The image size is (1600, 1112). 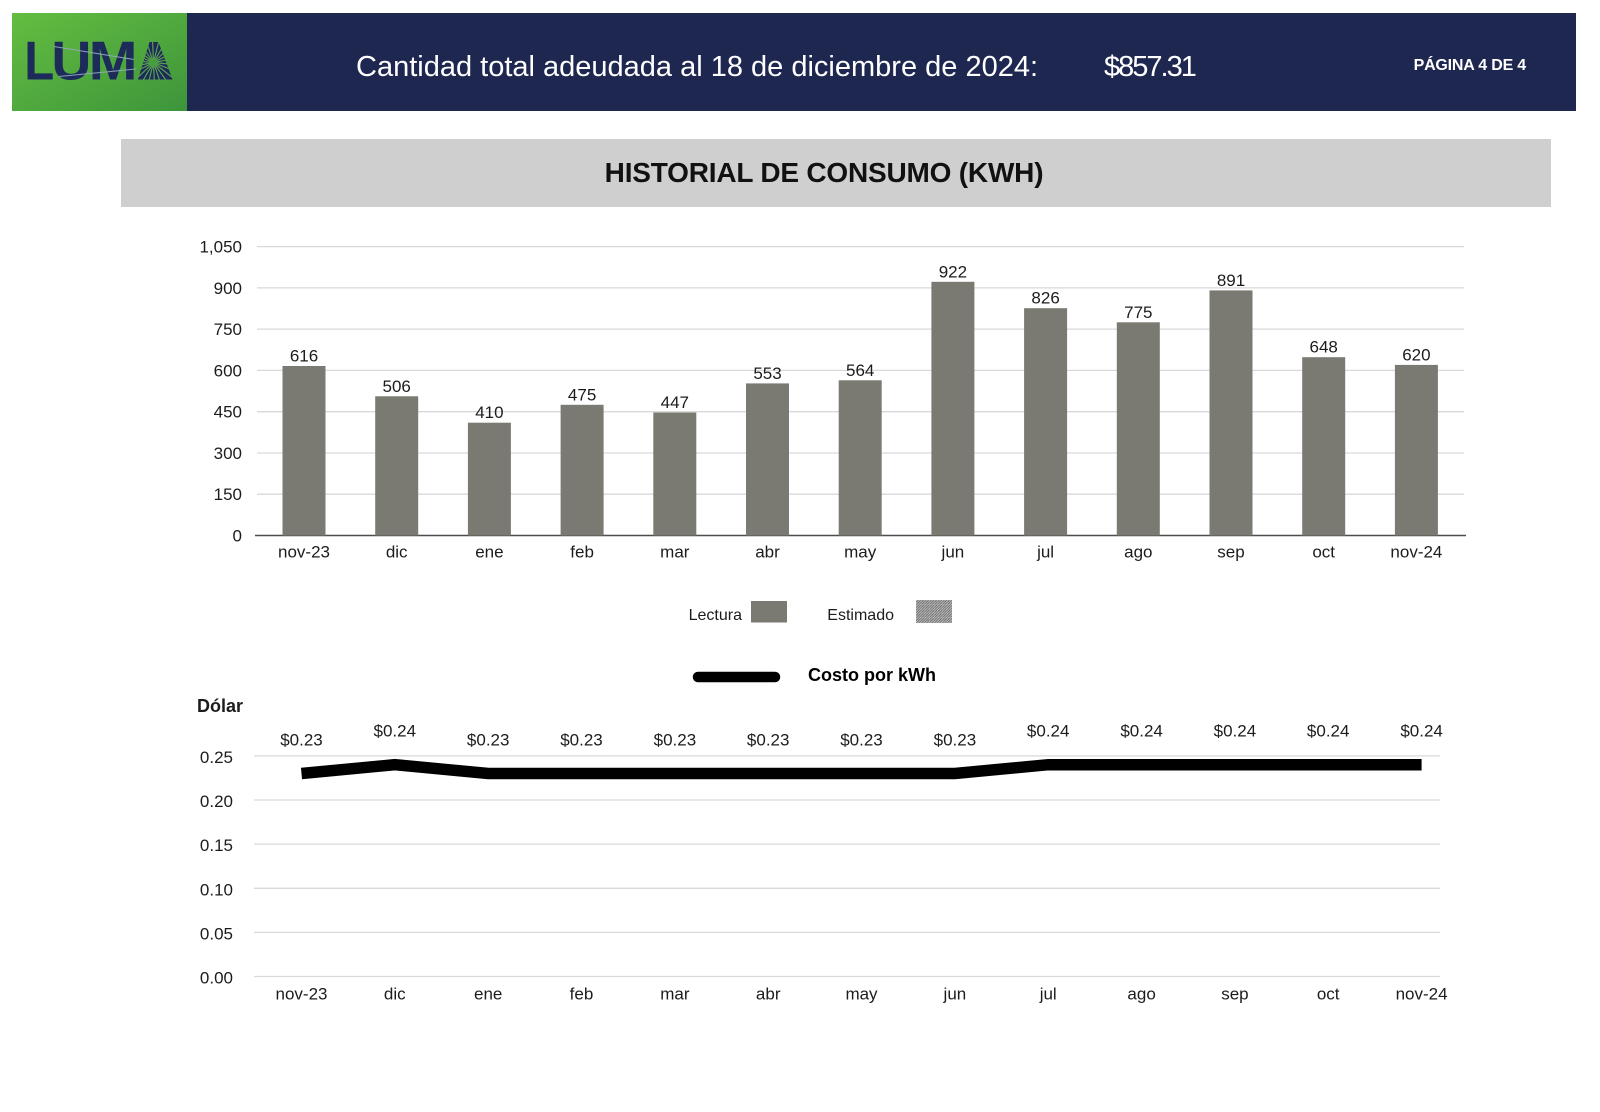 I want to click on svg-text: 600, so click(x=228, y=370).